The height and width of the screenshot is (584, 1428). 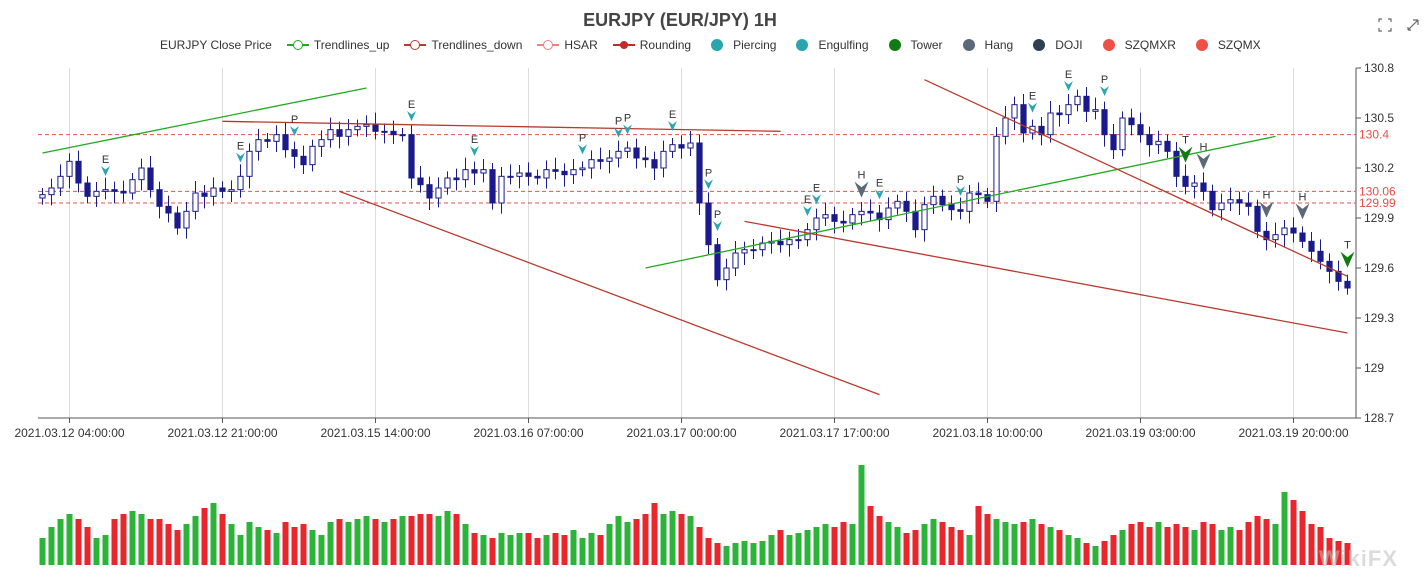 What do you see at coordinates (1055, 45) in the screenshot?
I see `legend-item-doji: DOJI` at bounding box center [1055, 45].